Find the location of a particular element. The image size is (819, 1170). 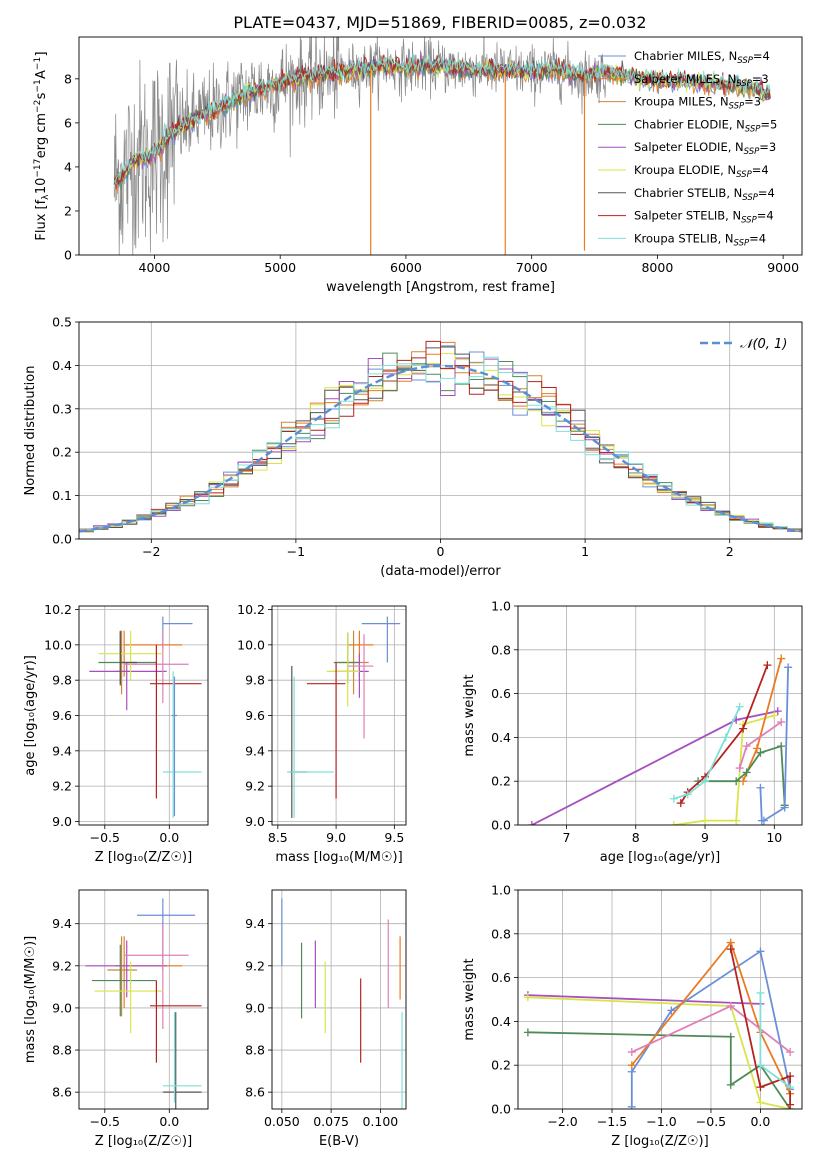

x-tick-label: 8.5 is located at coordinates (278, 837).